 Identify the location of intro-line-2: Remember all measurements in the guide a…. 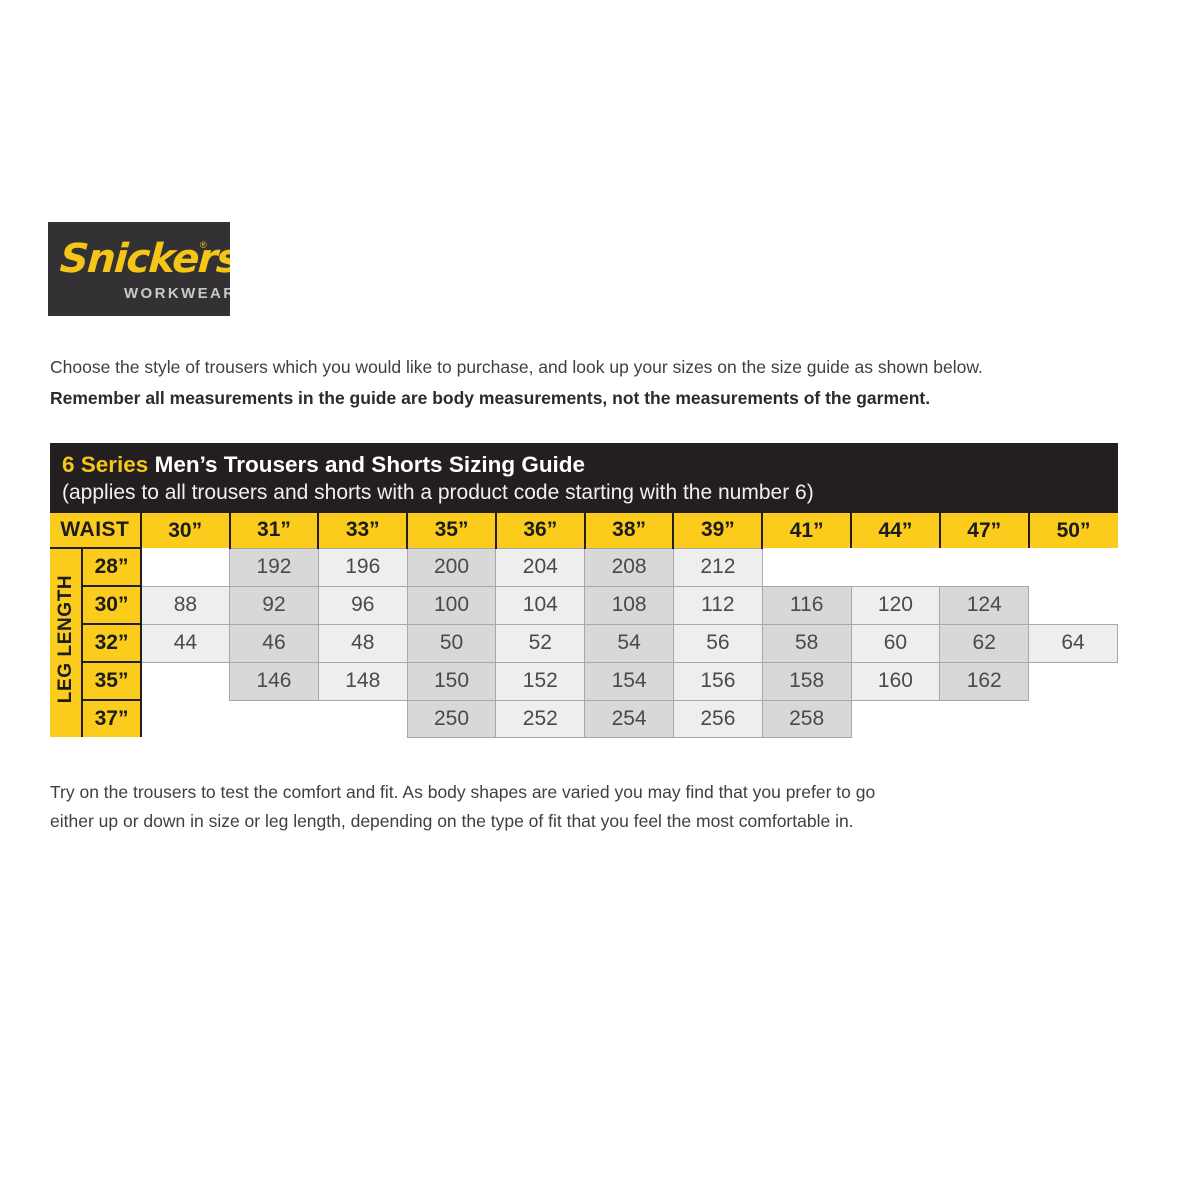
(490, 398).